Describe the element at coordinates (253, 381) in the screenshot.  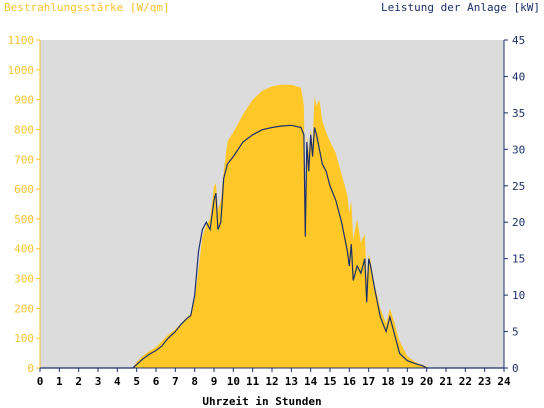
I see `x-tick-label: 11` at that location.